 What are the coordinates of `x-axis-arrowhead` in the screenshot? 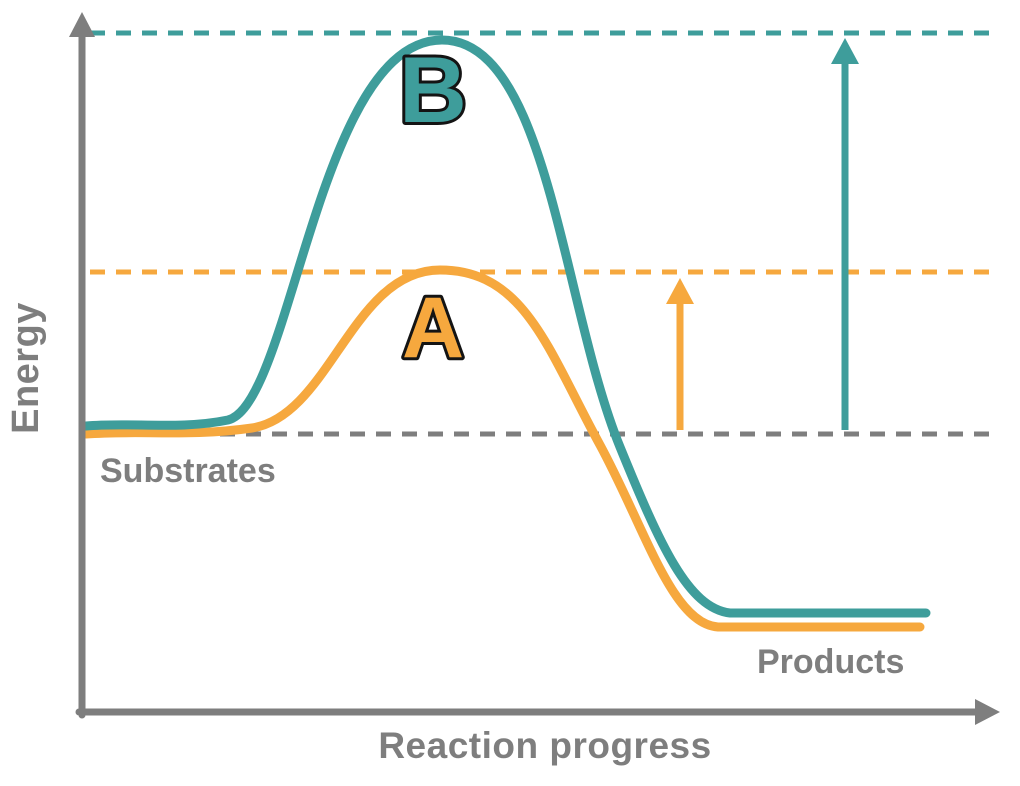 It's located at (987, 712).